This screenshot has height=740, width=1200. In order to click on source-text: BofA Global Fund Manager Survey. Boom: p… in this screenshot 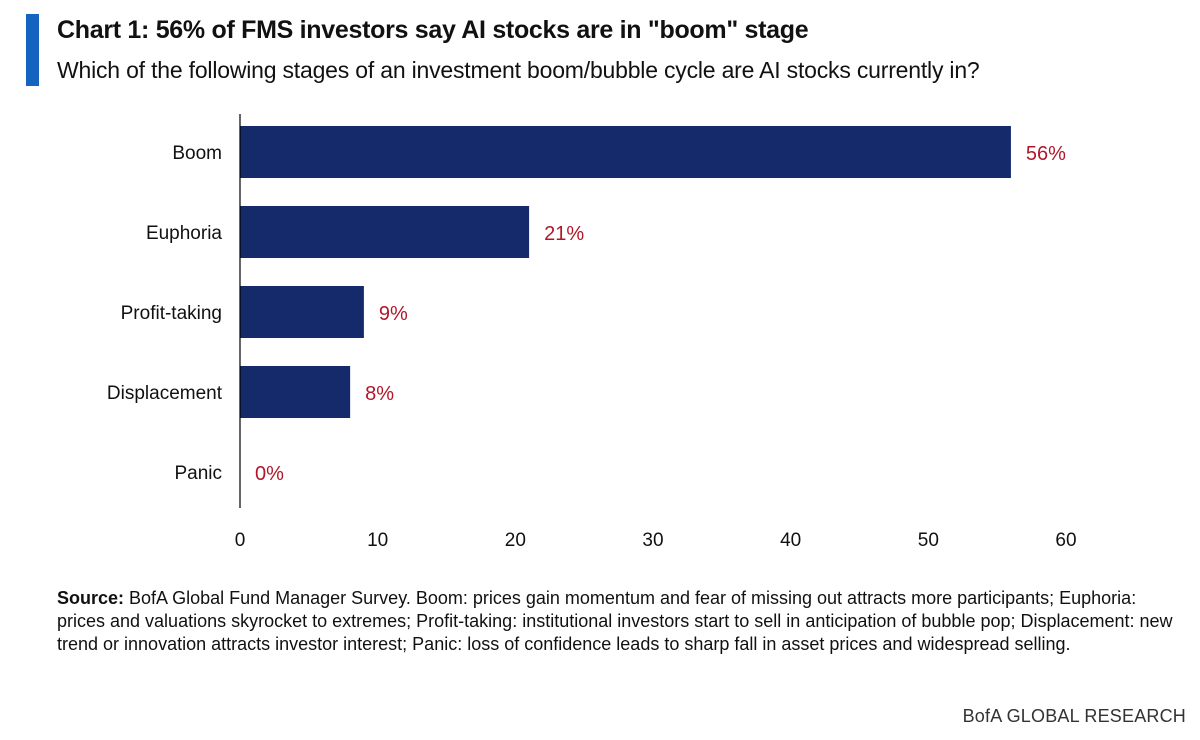, I will do `click(615, 621)`.